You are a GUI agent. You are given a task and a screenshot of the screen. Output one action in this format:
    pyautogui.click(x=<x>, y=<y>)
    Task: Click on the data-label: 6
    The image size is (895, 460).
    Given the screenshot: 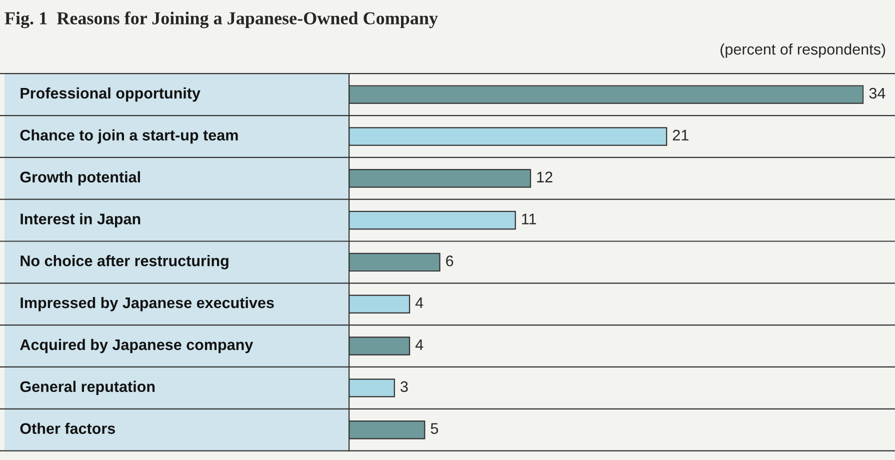 What is the action you would take?
    pyautogui.click(x=450, y=260)
    